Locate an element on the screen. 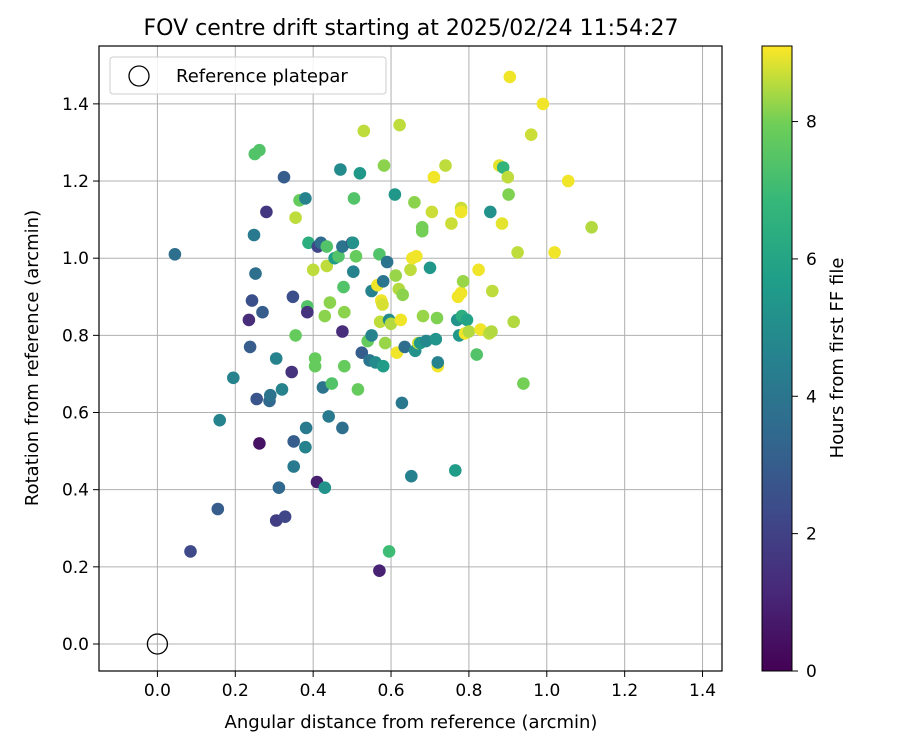  y-tick-label: 1.4 is located at coordinates (75, 105).